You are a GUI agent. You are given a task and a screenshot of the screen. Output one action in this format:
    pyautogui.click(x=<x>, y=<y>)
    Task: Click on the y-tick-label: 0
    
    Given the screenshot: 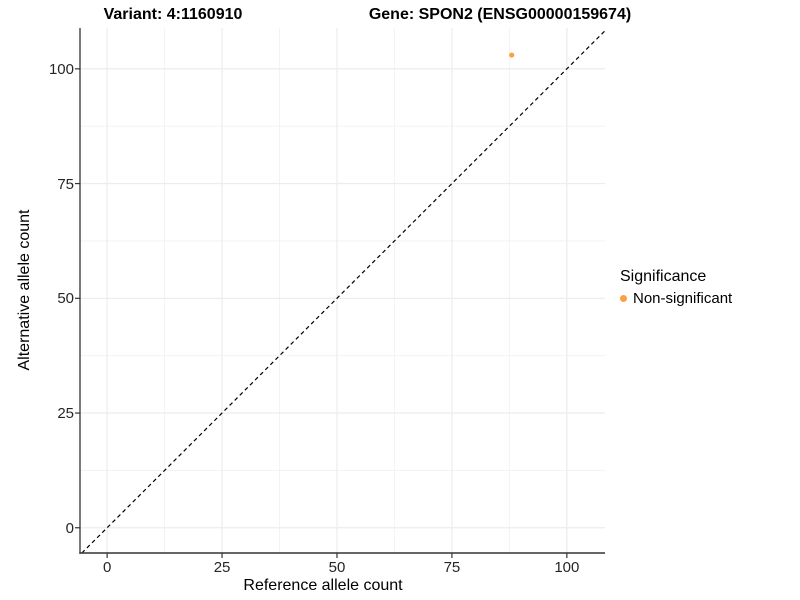 What is the action you would take?
    pyautogui.click(x=69, y=528)
    